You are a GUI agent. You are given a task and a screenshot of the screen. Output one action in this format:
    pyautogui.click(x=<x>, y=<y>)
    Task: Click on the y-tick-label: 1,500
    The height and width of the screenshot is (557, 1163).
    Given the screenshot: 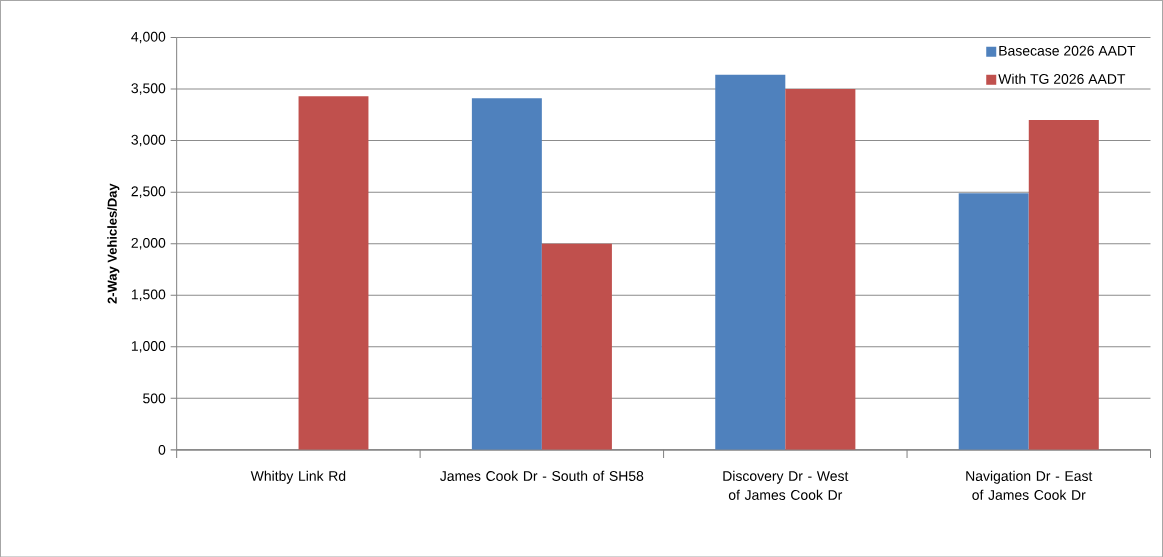 What is the action you would take?
    pyautogui.click(x=148, y=295)
    